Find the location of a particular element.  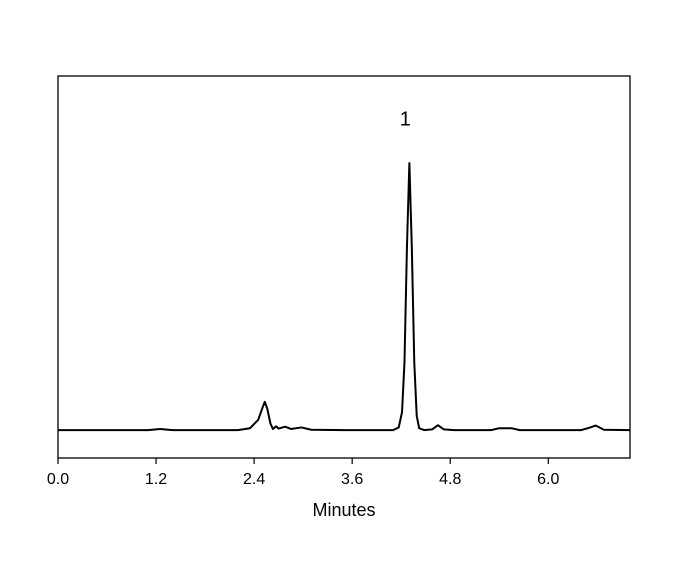

x-tick-label: 0.0 is located at coordinates (58, 479).